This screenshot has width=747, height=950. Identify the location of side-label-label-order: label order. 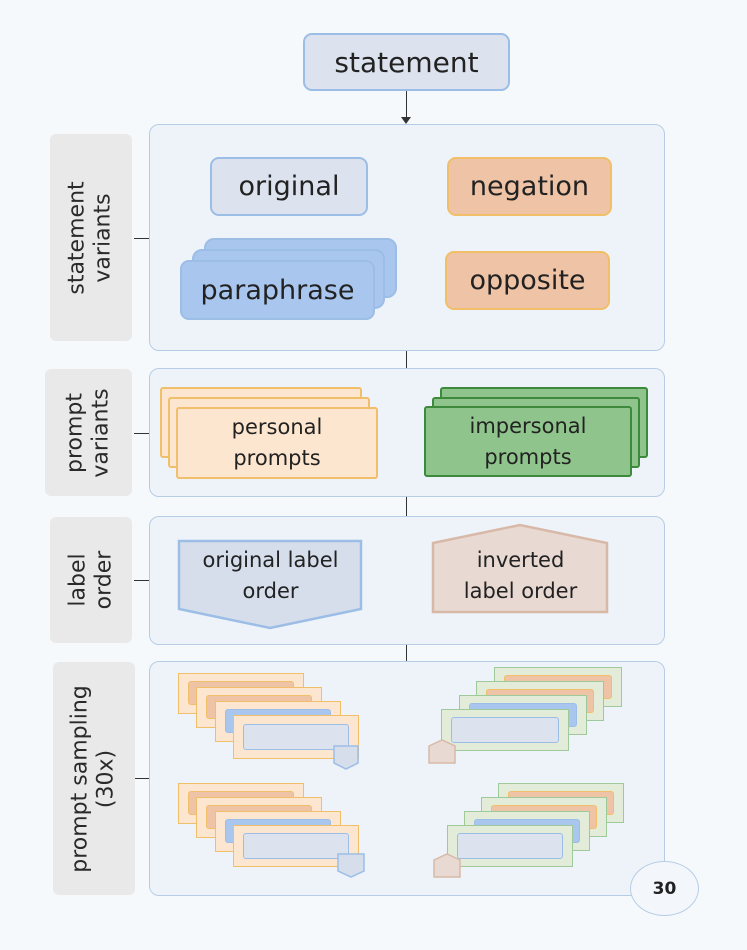
(91, 580).